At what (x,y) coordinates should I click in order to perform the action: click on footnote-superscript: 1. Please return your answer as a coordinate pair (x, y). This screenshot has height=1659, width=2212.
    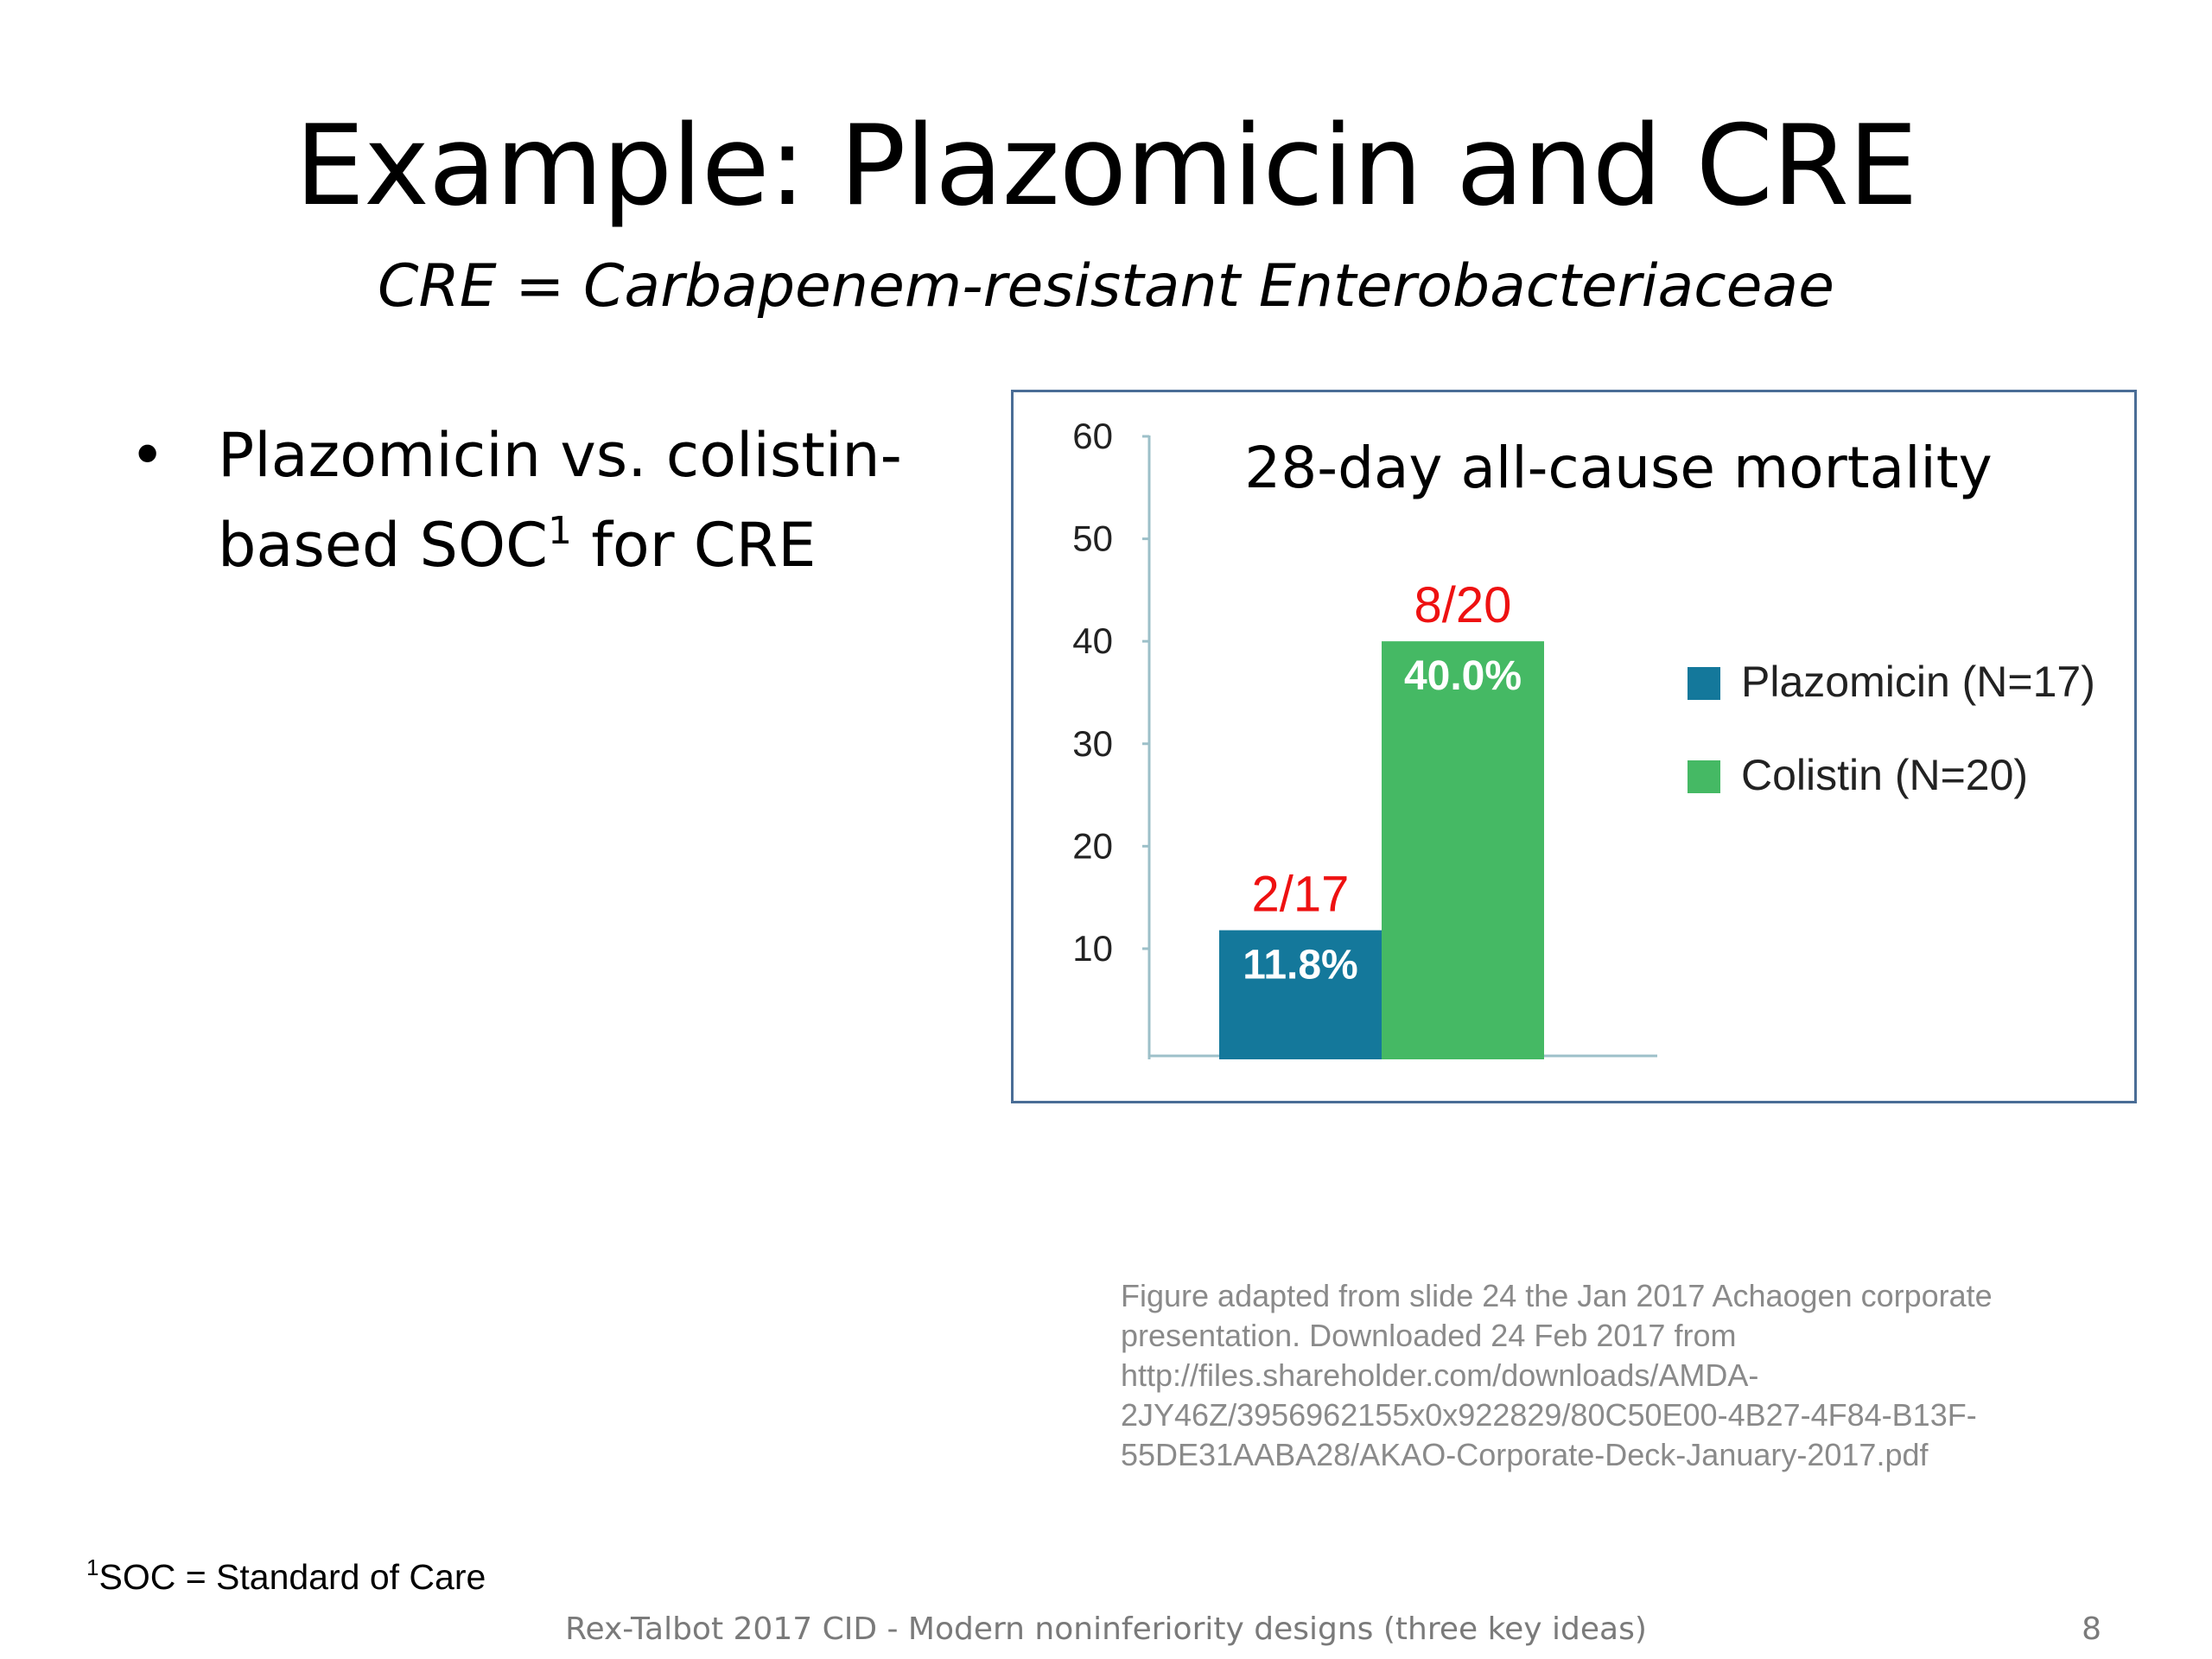
    Looking at the image, I should click on (92, 1567).